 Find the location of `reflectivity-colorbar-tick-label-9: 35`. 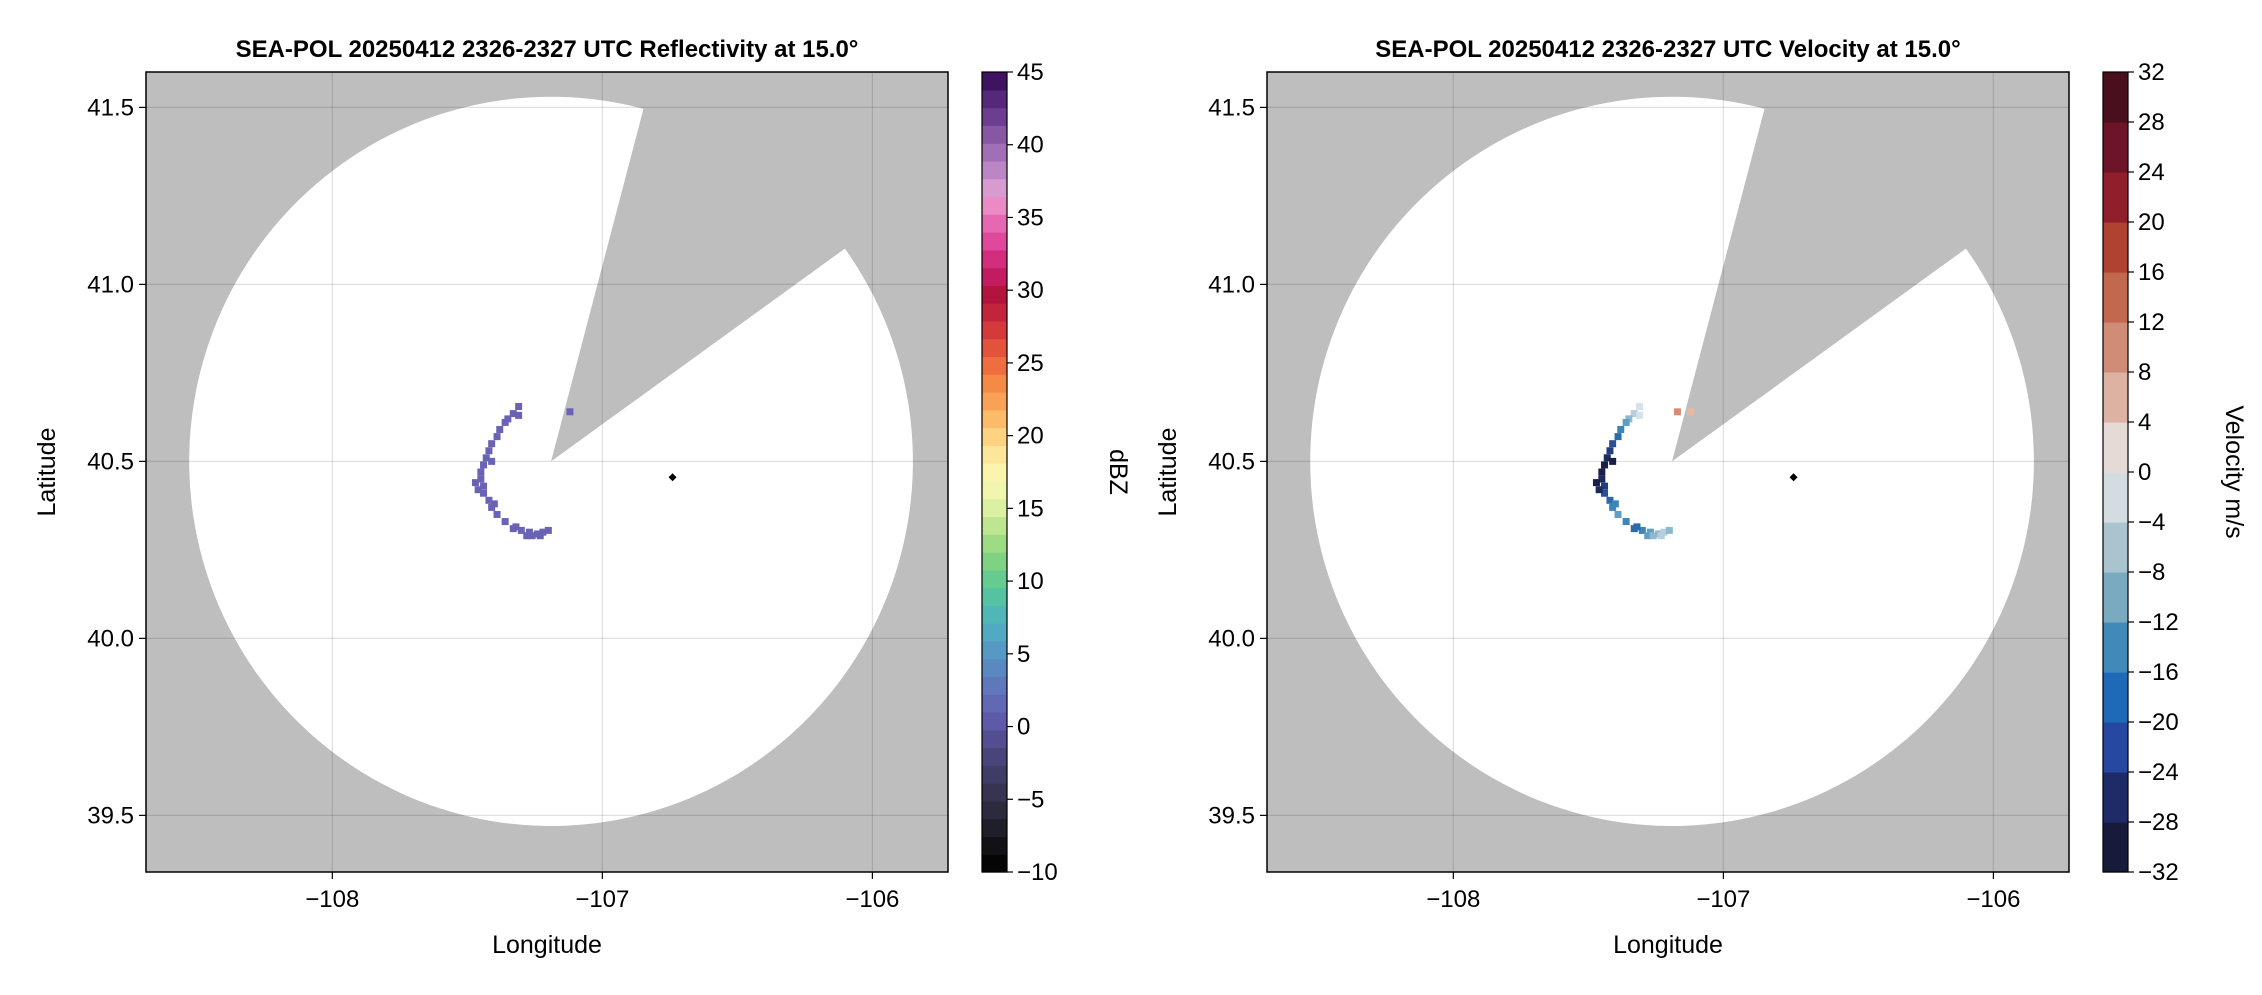

reflectivity-colorbar-tick-label-9: 35 is located at coordinates (1030, 217).